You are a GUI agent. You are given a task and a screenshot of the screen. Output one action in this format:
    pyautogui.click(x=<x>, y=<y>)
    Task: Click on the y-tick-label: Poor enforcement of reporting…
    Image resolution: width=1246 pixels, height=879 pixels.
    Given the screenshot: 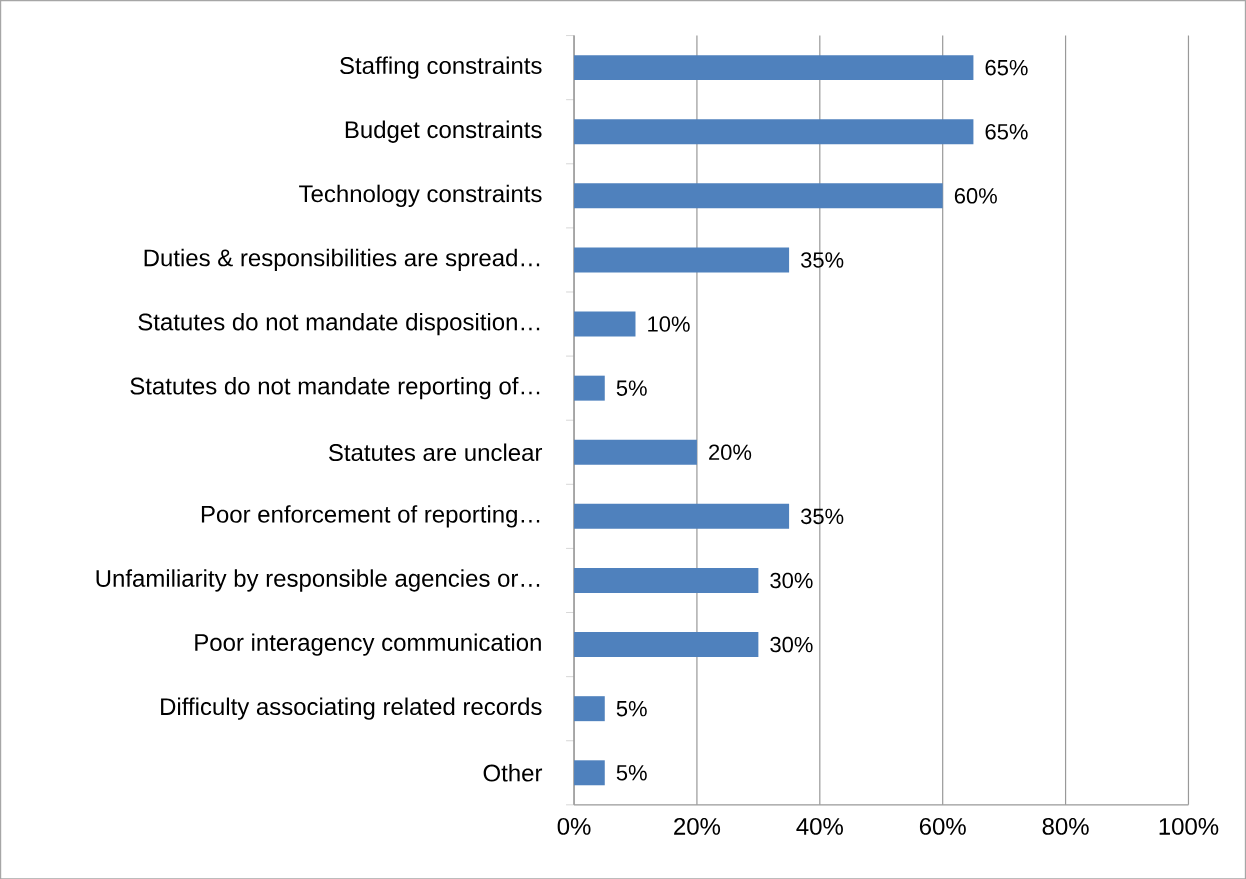 What is the action you would take?
    pyautogui.click(x=370, y=516)
    